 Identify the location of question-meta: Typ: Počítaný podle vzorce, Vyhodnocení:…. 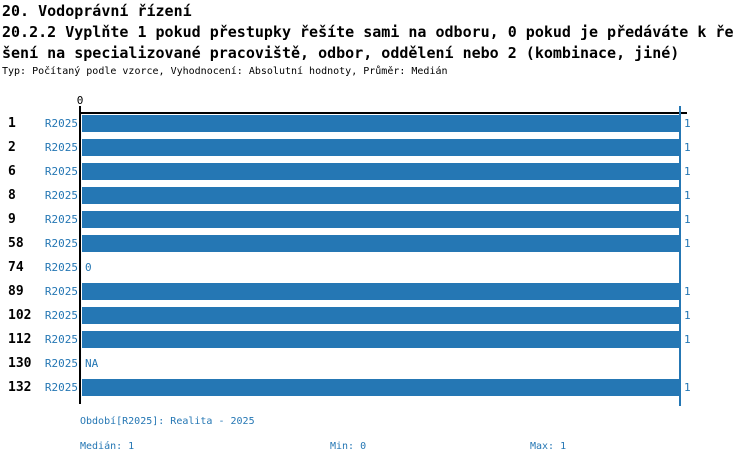
(225, 71).